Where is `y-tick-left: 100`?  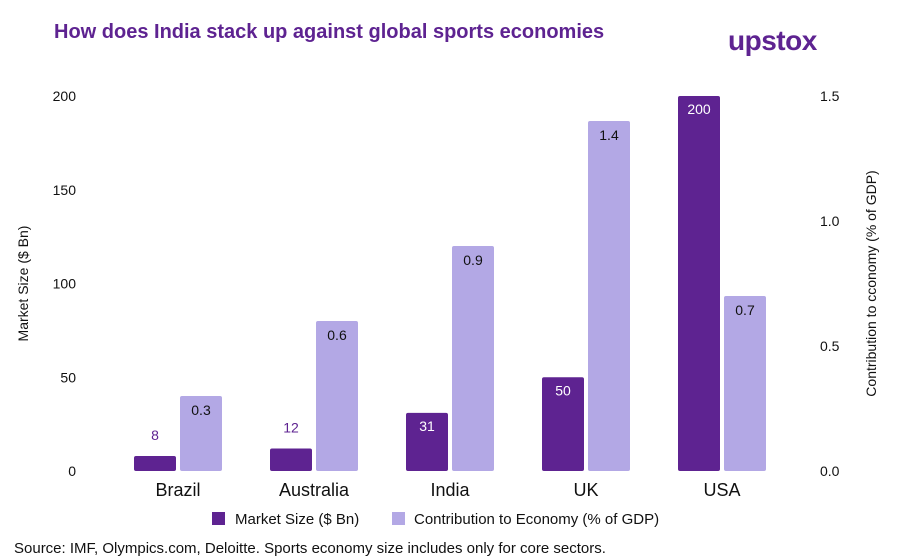
y-tick-left: 100 is located at coordinates (65, 284).